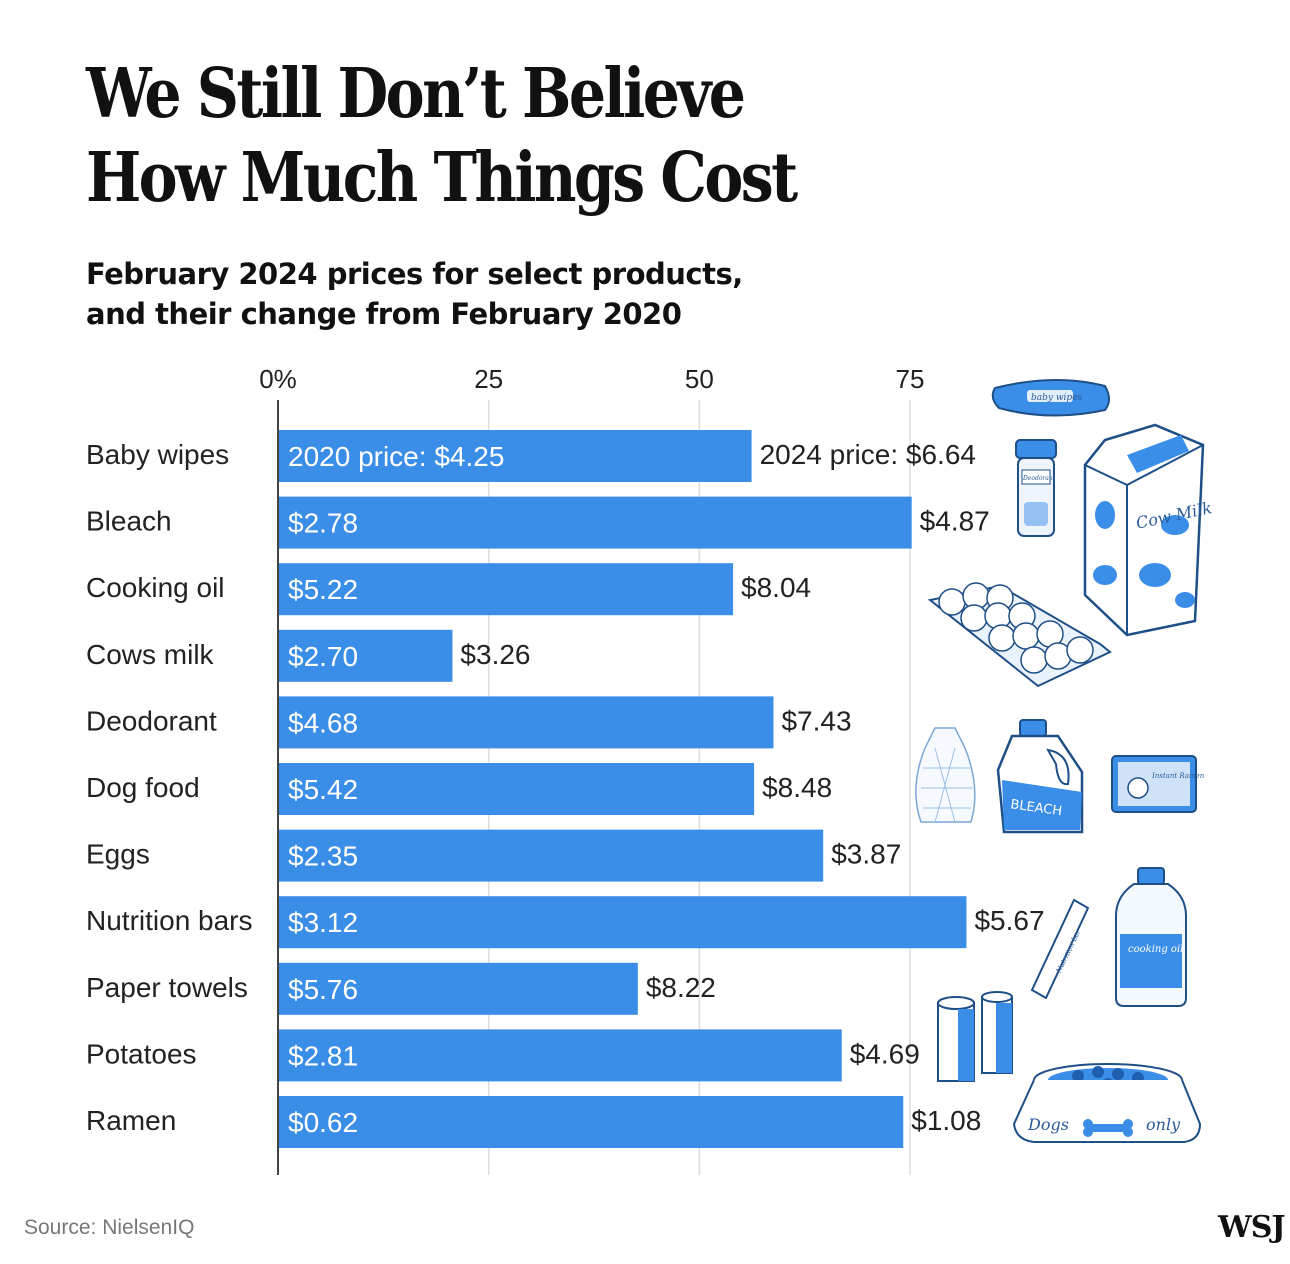 Image resolution: width=1290 pixels, height=1264 pixels. I want to click on x-axis-ticks: 0% 25 50 75, so click(591, 379).